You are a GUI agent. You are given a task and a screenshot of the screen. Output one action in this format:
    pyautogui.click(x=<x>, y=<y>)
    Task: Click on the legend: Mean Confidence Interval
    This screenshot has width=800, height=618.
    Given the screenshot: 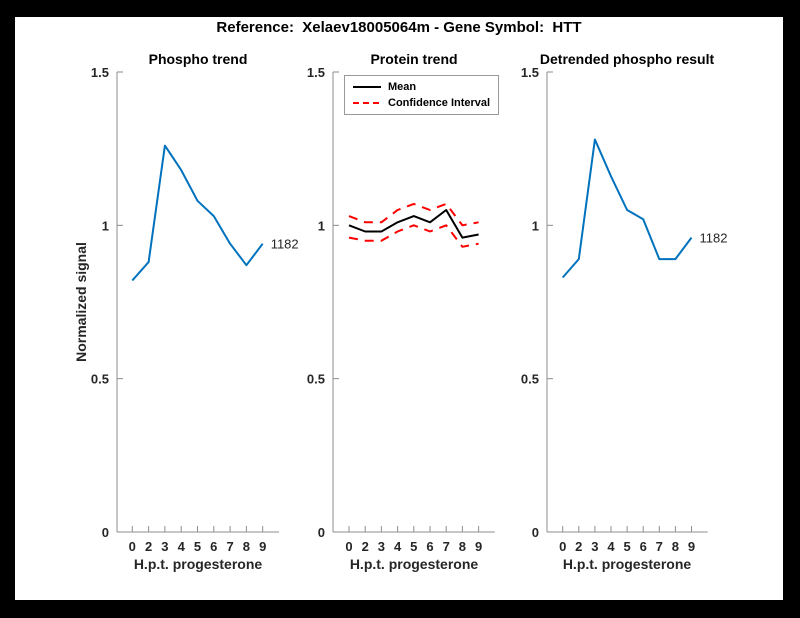 What is the action you would take?
    pyautogui.click(x=421, y=95)
    